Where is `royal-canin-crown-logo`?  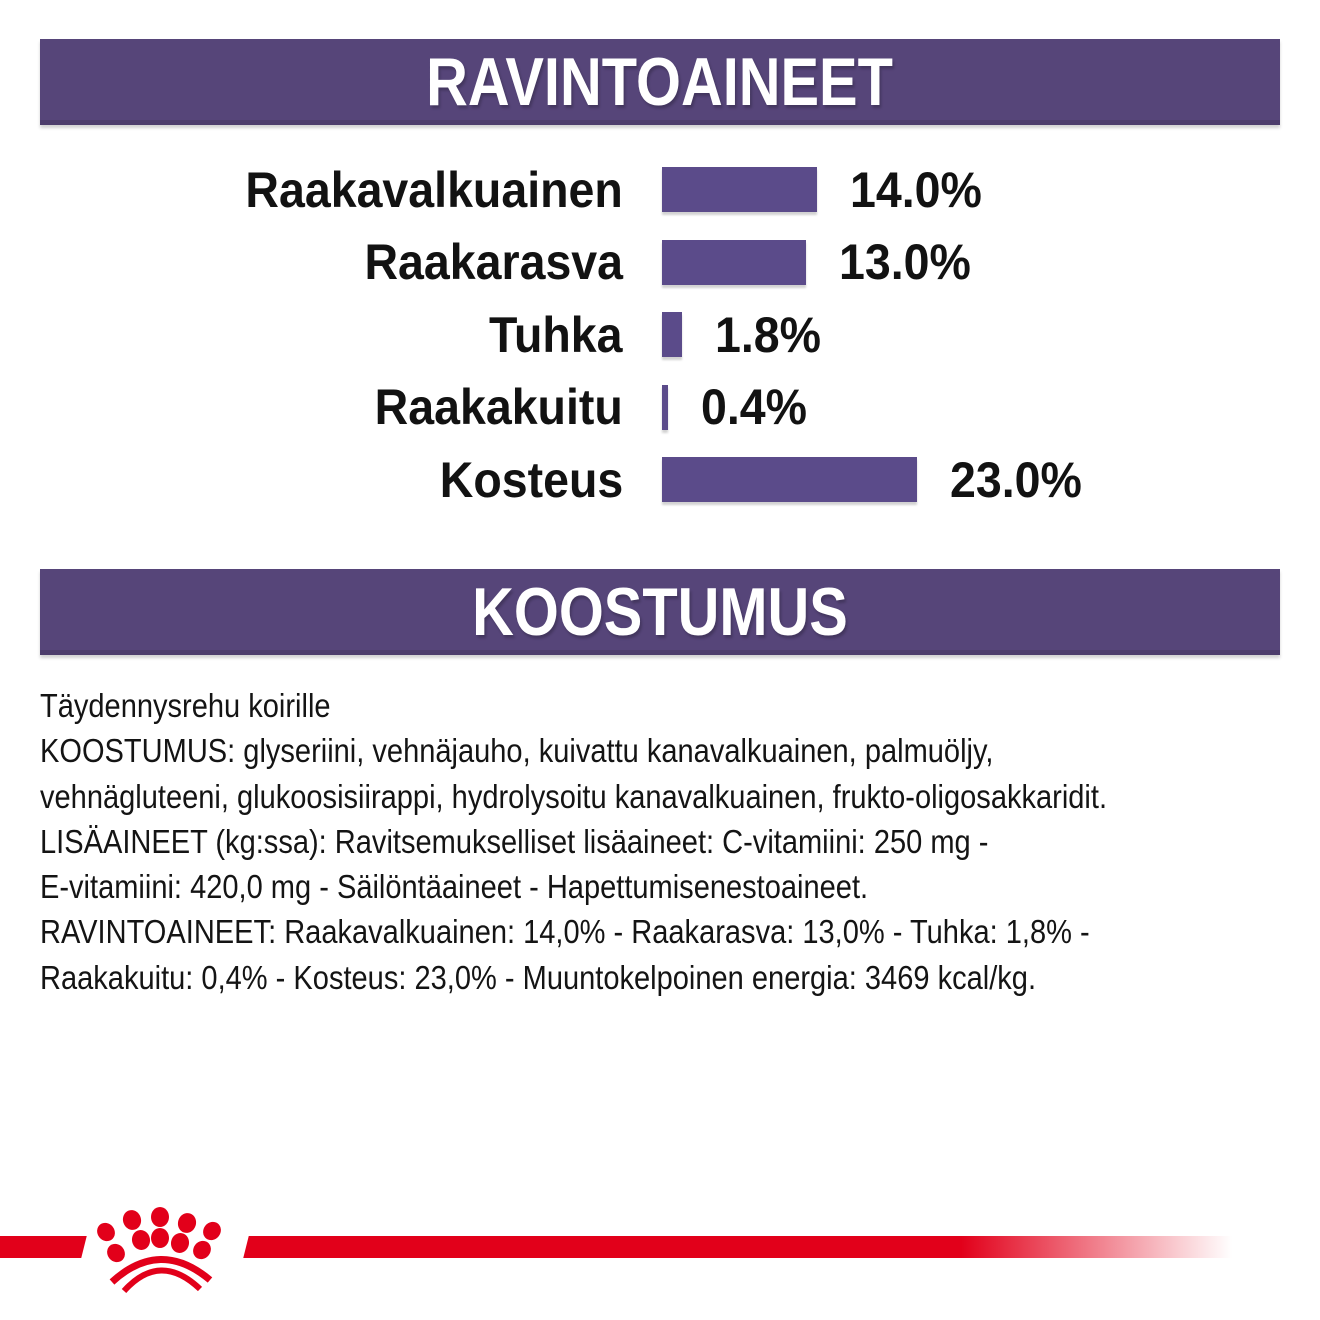 royal-canin-crown-logo is located at coordinates (159, 1250).